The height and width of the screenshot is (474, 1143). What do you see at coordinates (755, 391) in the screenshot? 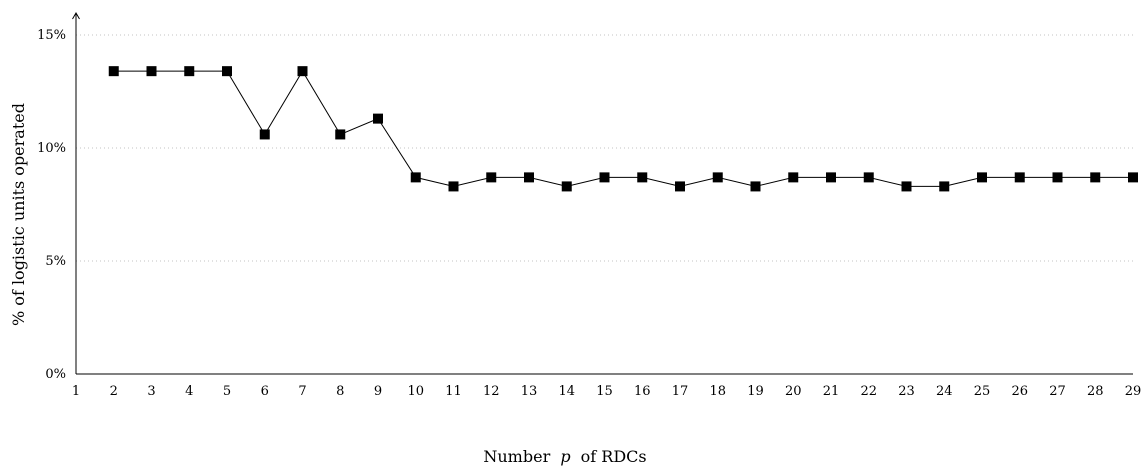
I see `x-tick-label: 19` at bounding box center [755, 391].